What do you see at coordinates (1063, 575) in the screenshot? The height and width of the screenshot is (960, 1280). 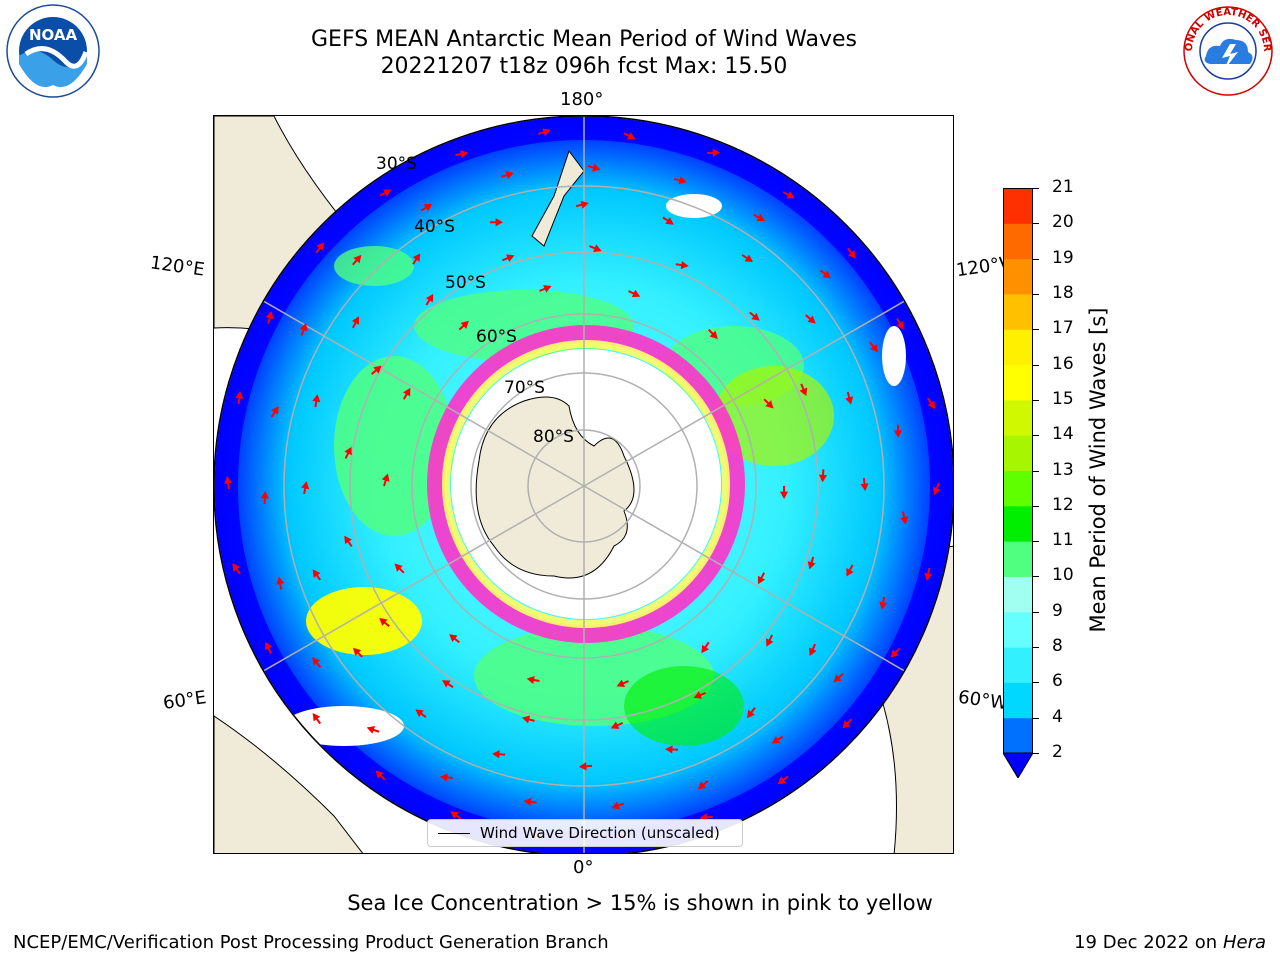 I see `colorbar-tick-label: 10` at bounding box center [1063, 575].